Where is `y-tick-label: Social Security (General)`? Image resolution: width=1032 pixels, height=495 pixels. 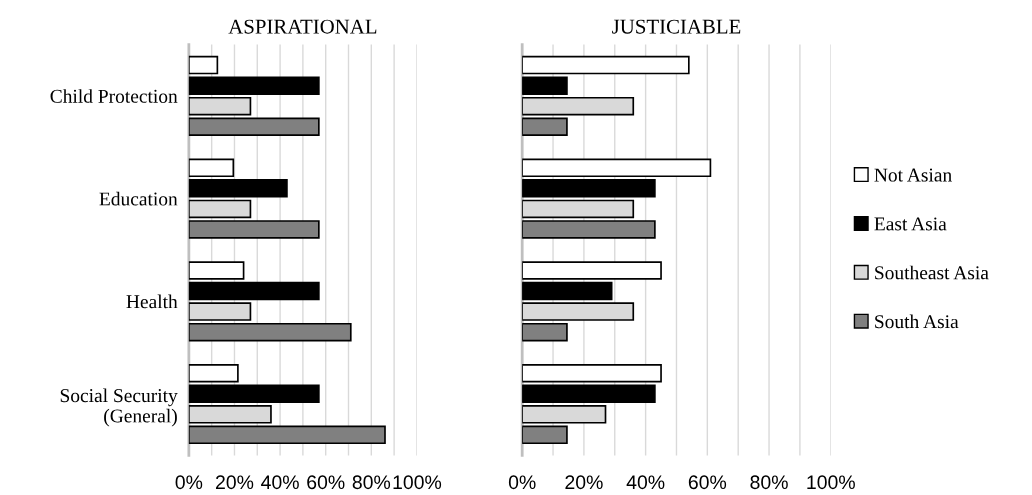
y-tick-label: Social Security (General) is located at coordinates (119, 407).